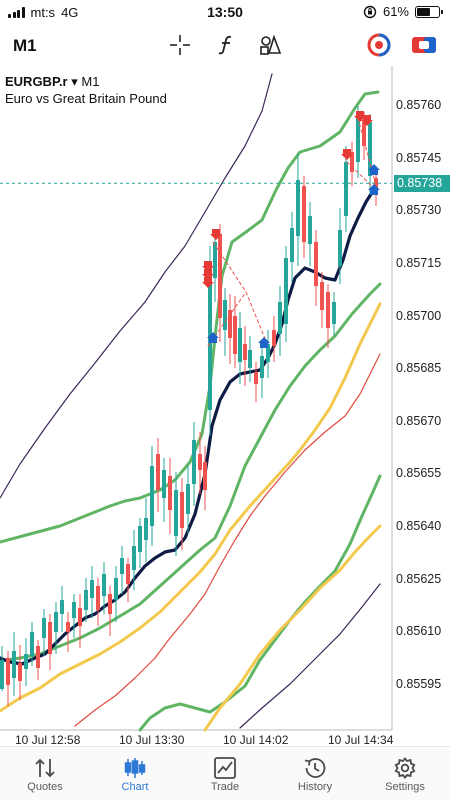 This screenshot has height=800, width=450. I want to click on symbol-header: EURGBP.r ▾ M1, so click(52, 82).